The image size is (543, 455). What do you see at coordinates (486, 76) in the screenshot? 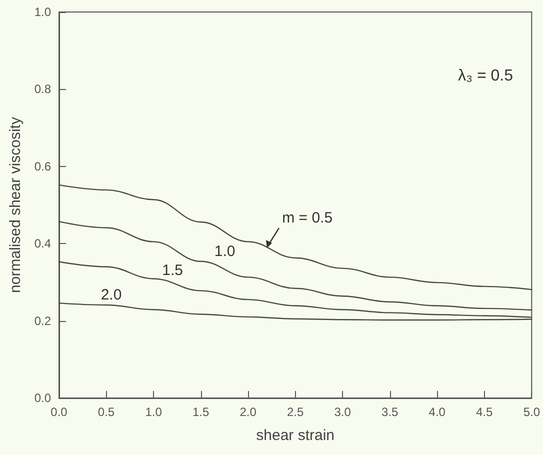
I see `annotation: λ₃ = 0.5` at bounding box center [486, 76].